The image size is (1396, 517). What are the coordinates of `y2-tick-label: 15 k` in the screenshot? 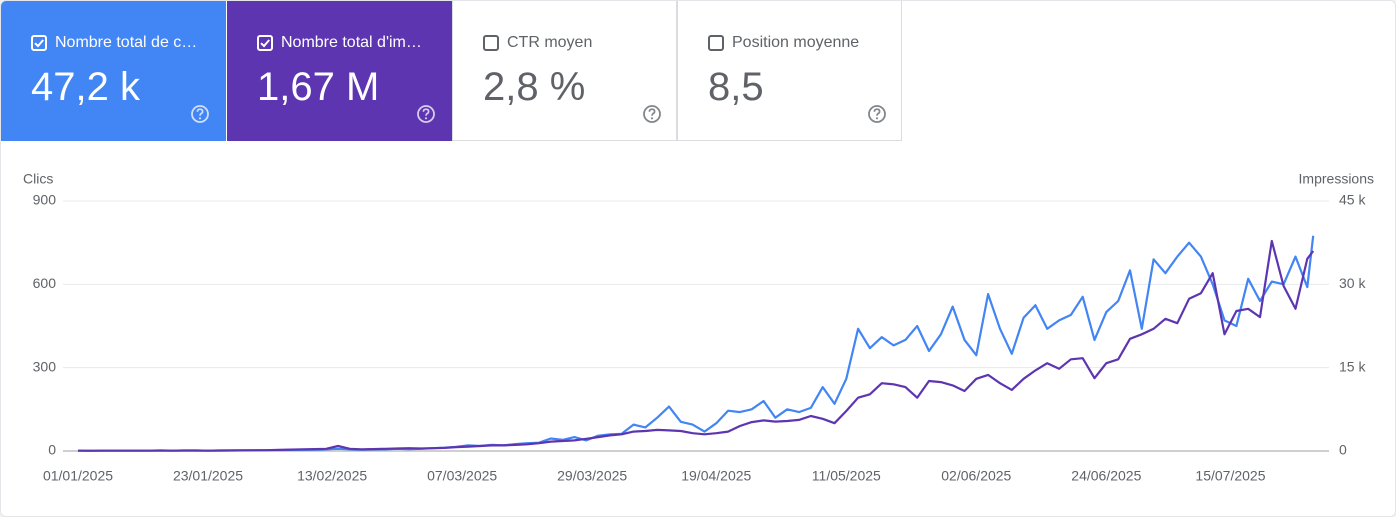 It's located at (1352, 366).